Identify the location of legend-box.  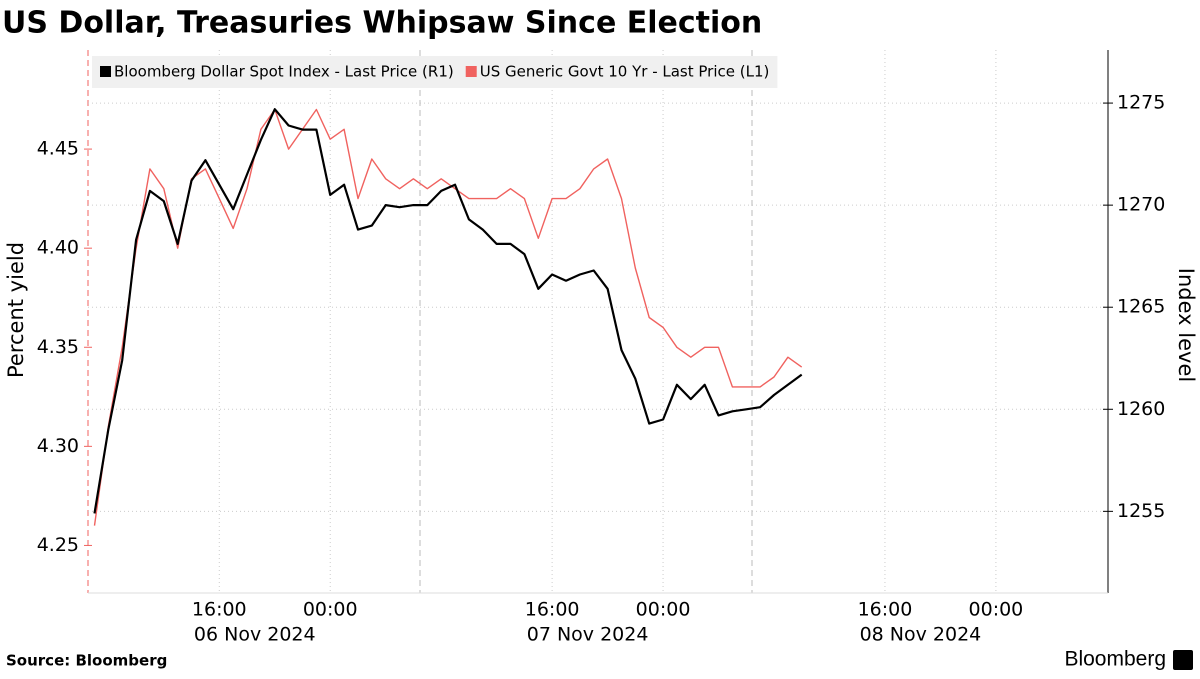
(435, 72).